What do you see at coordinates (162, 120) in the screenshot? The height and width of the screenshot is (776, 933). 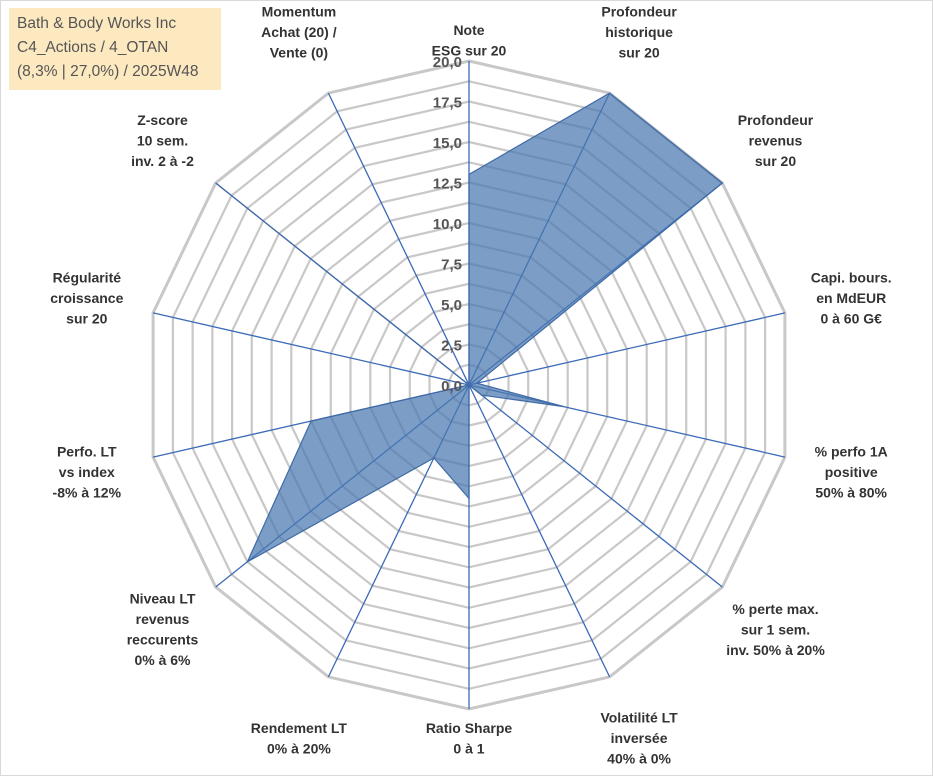 I see `axis-category-label: Z-score` at bounding box center [162, 120].